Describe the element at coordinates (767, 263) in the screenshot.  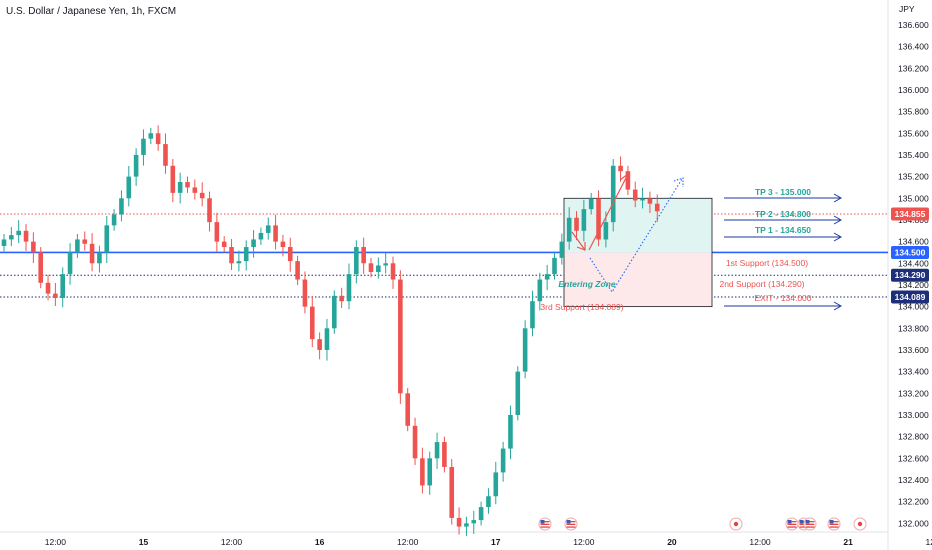
I see `support-1-label: 1st Support (134.500)` at that location.